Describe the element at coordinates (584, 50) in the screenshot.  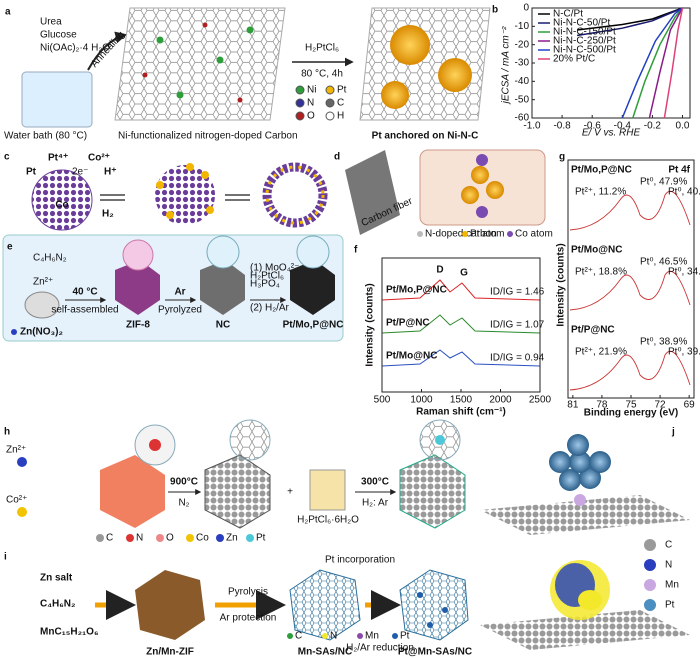
I see `legend-label: Ni-N-C-500/Pt` at that location.